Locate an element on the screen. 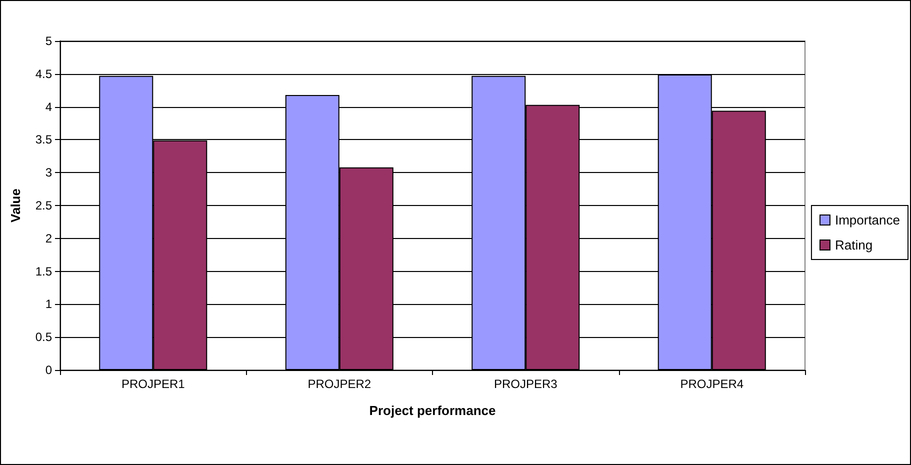  x-tick-label: PROJPER4 is located at coordinates (712, 384).